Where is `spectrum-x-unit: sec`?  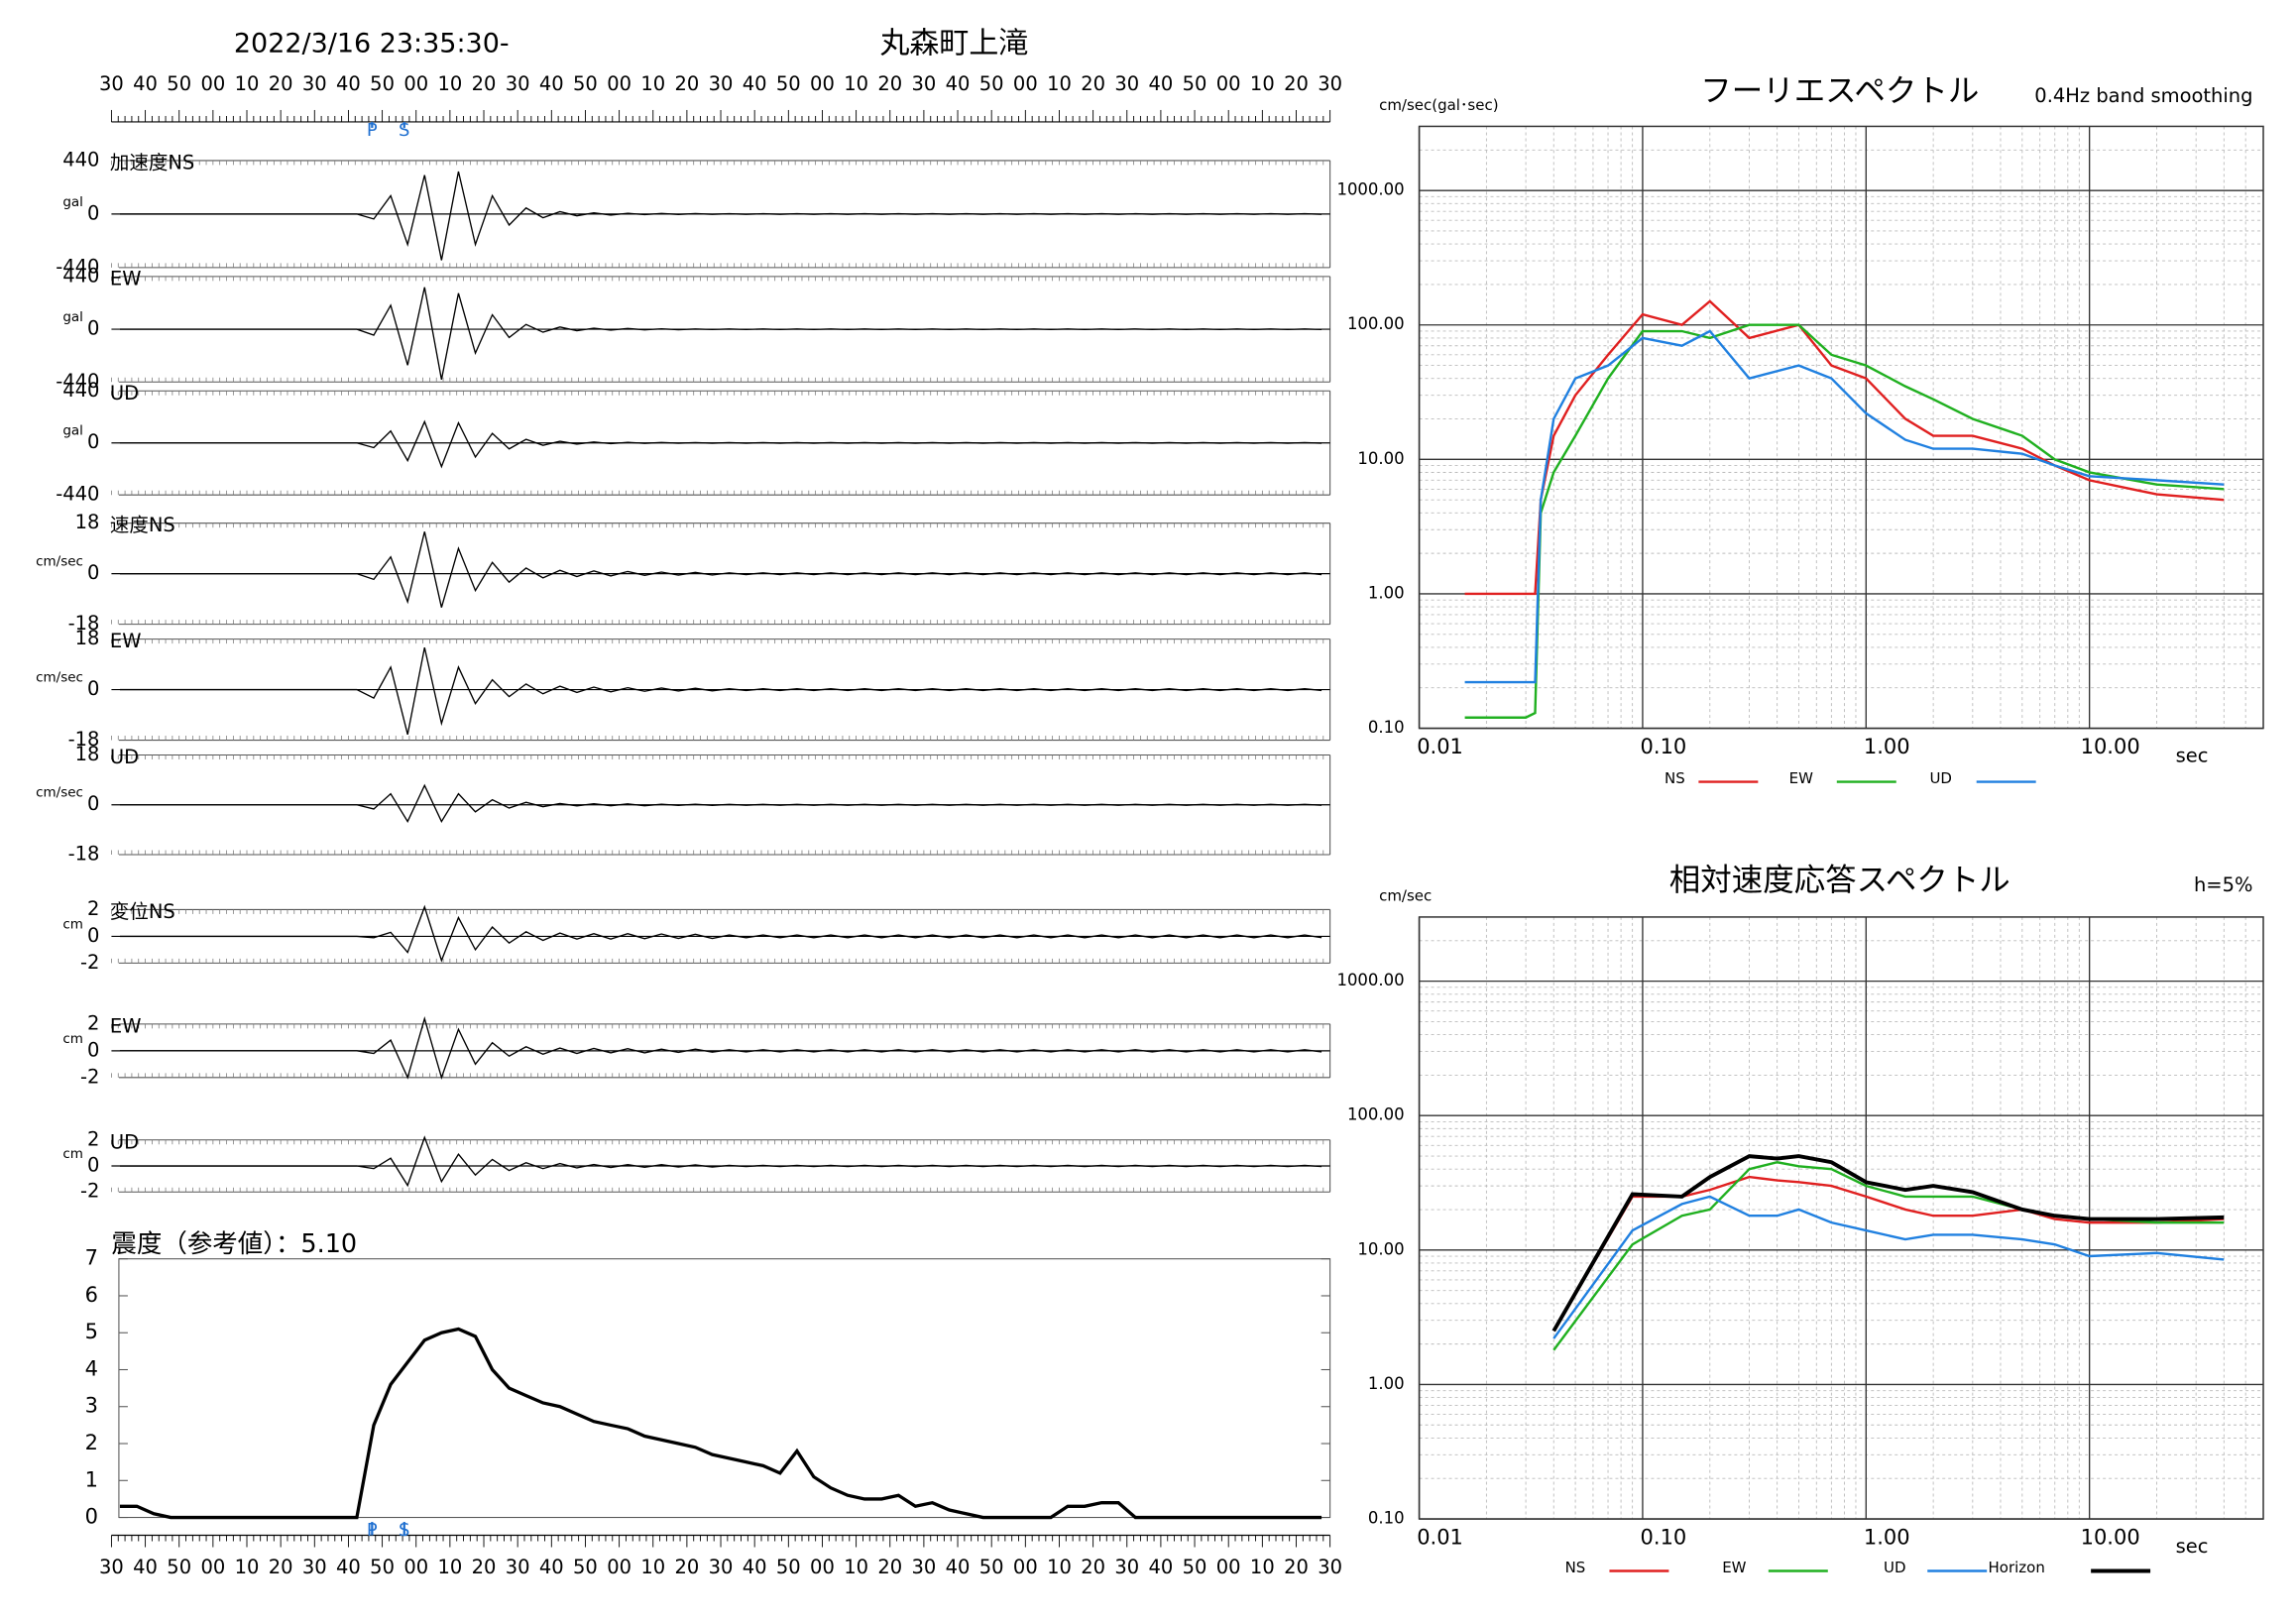
spectrum-x-unit: sec is located at coordinates (2192, 756).